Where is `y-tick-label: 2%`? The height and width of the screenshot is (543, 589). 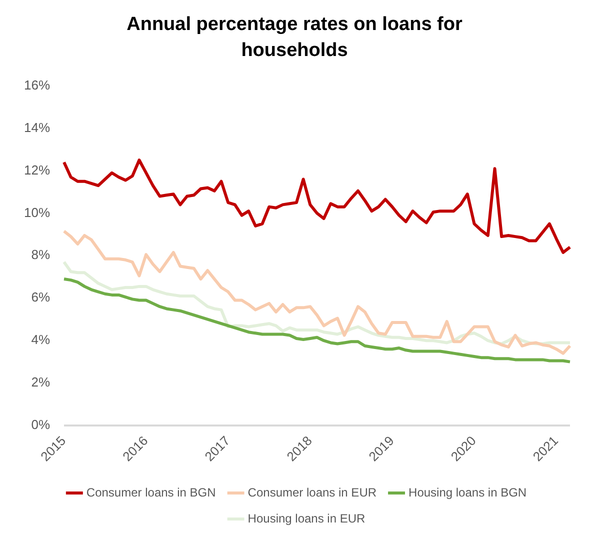
y-tick-label: 2% is located at coordinates (40, 382).